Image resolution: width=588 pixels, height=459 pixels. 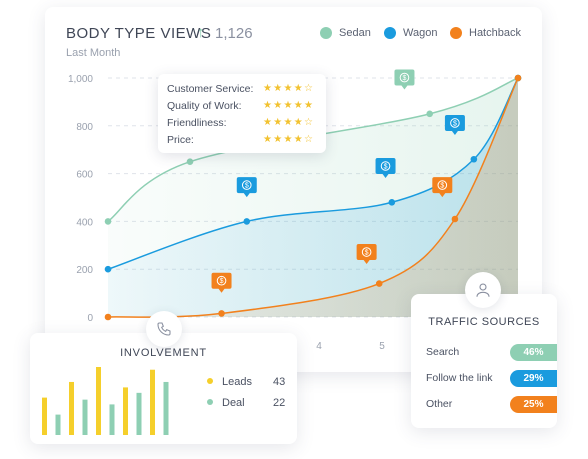 What do you see at coordinates (289, 105) in the screenshot?
I see `star-rating: ★★★★★` at bounding box center [289, 105].